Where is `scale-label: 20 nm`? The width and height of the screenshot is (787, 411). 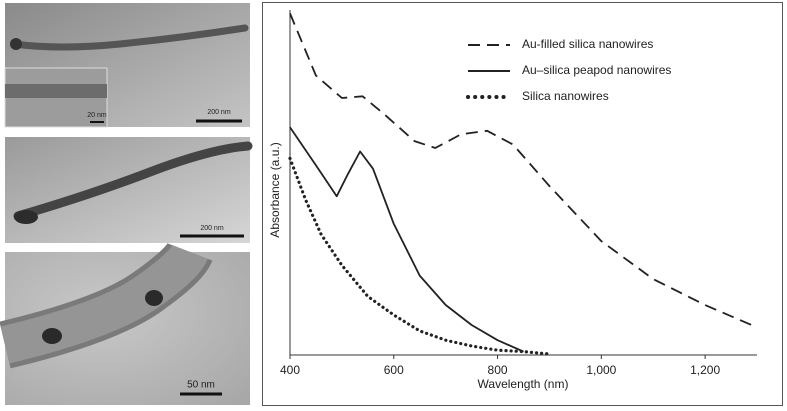
scale-label: 20 nm is located at coordinates (97, 115).